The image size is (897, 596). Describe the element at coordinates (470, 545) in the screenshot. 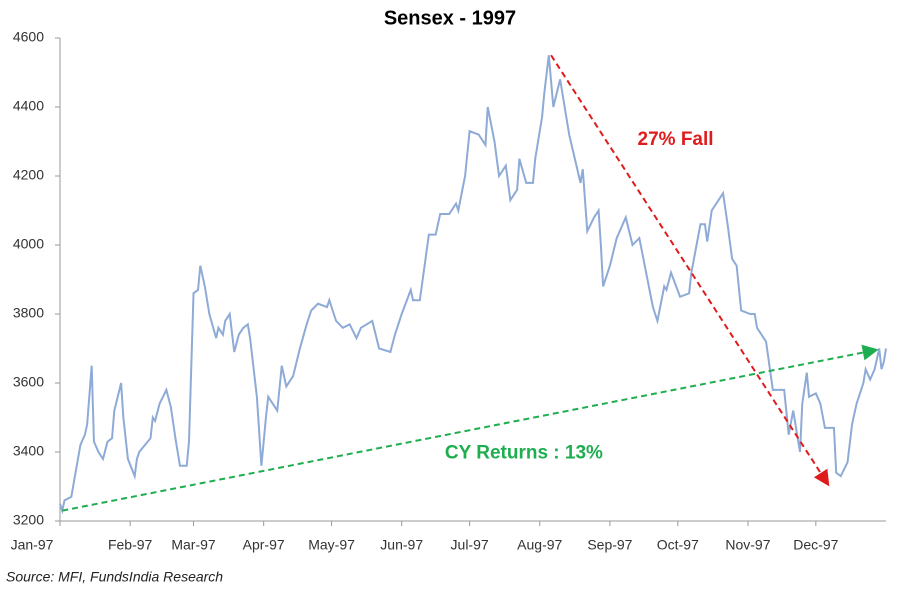

I see `x-tick-label: Jul-97` at that location.